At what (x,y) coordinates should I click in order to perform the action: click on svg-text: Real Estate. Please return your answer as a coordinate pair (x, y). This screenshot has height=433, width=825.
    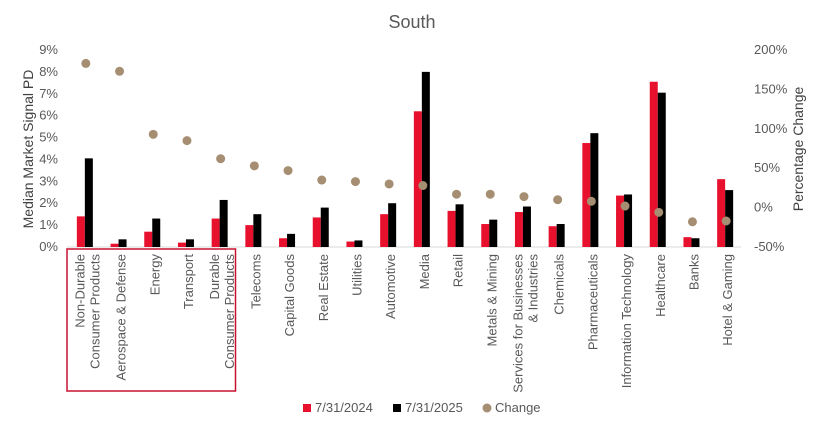
    Looking at the image, I should click on (323, 287).